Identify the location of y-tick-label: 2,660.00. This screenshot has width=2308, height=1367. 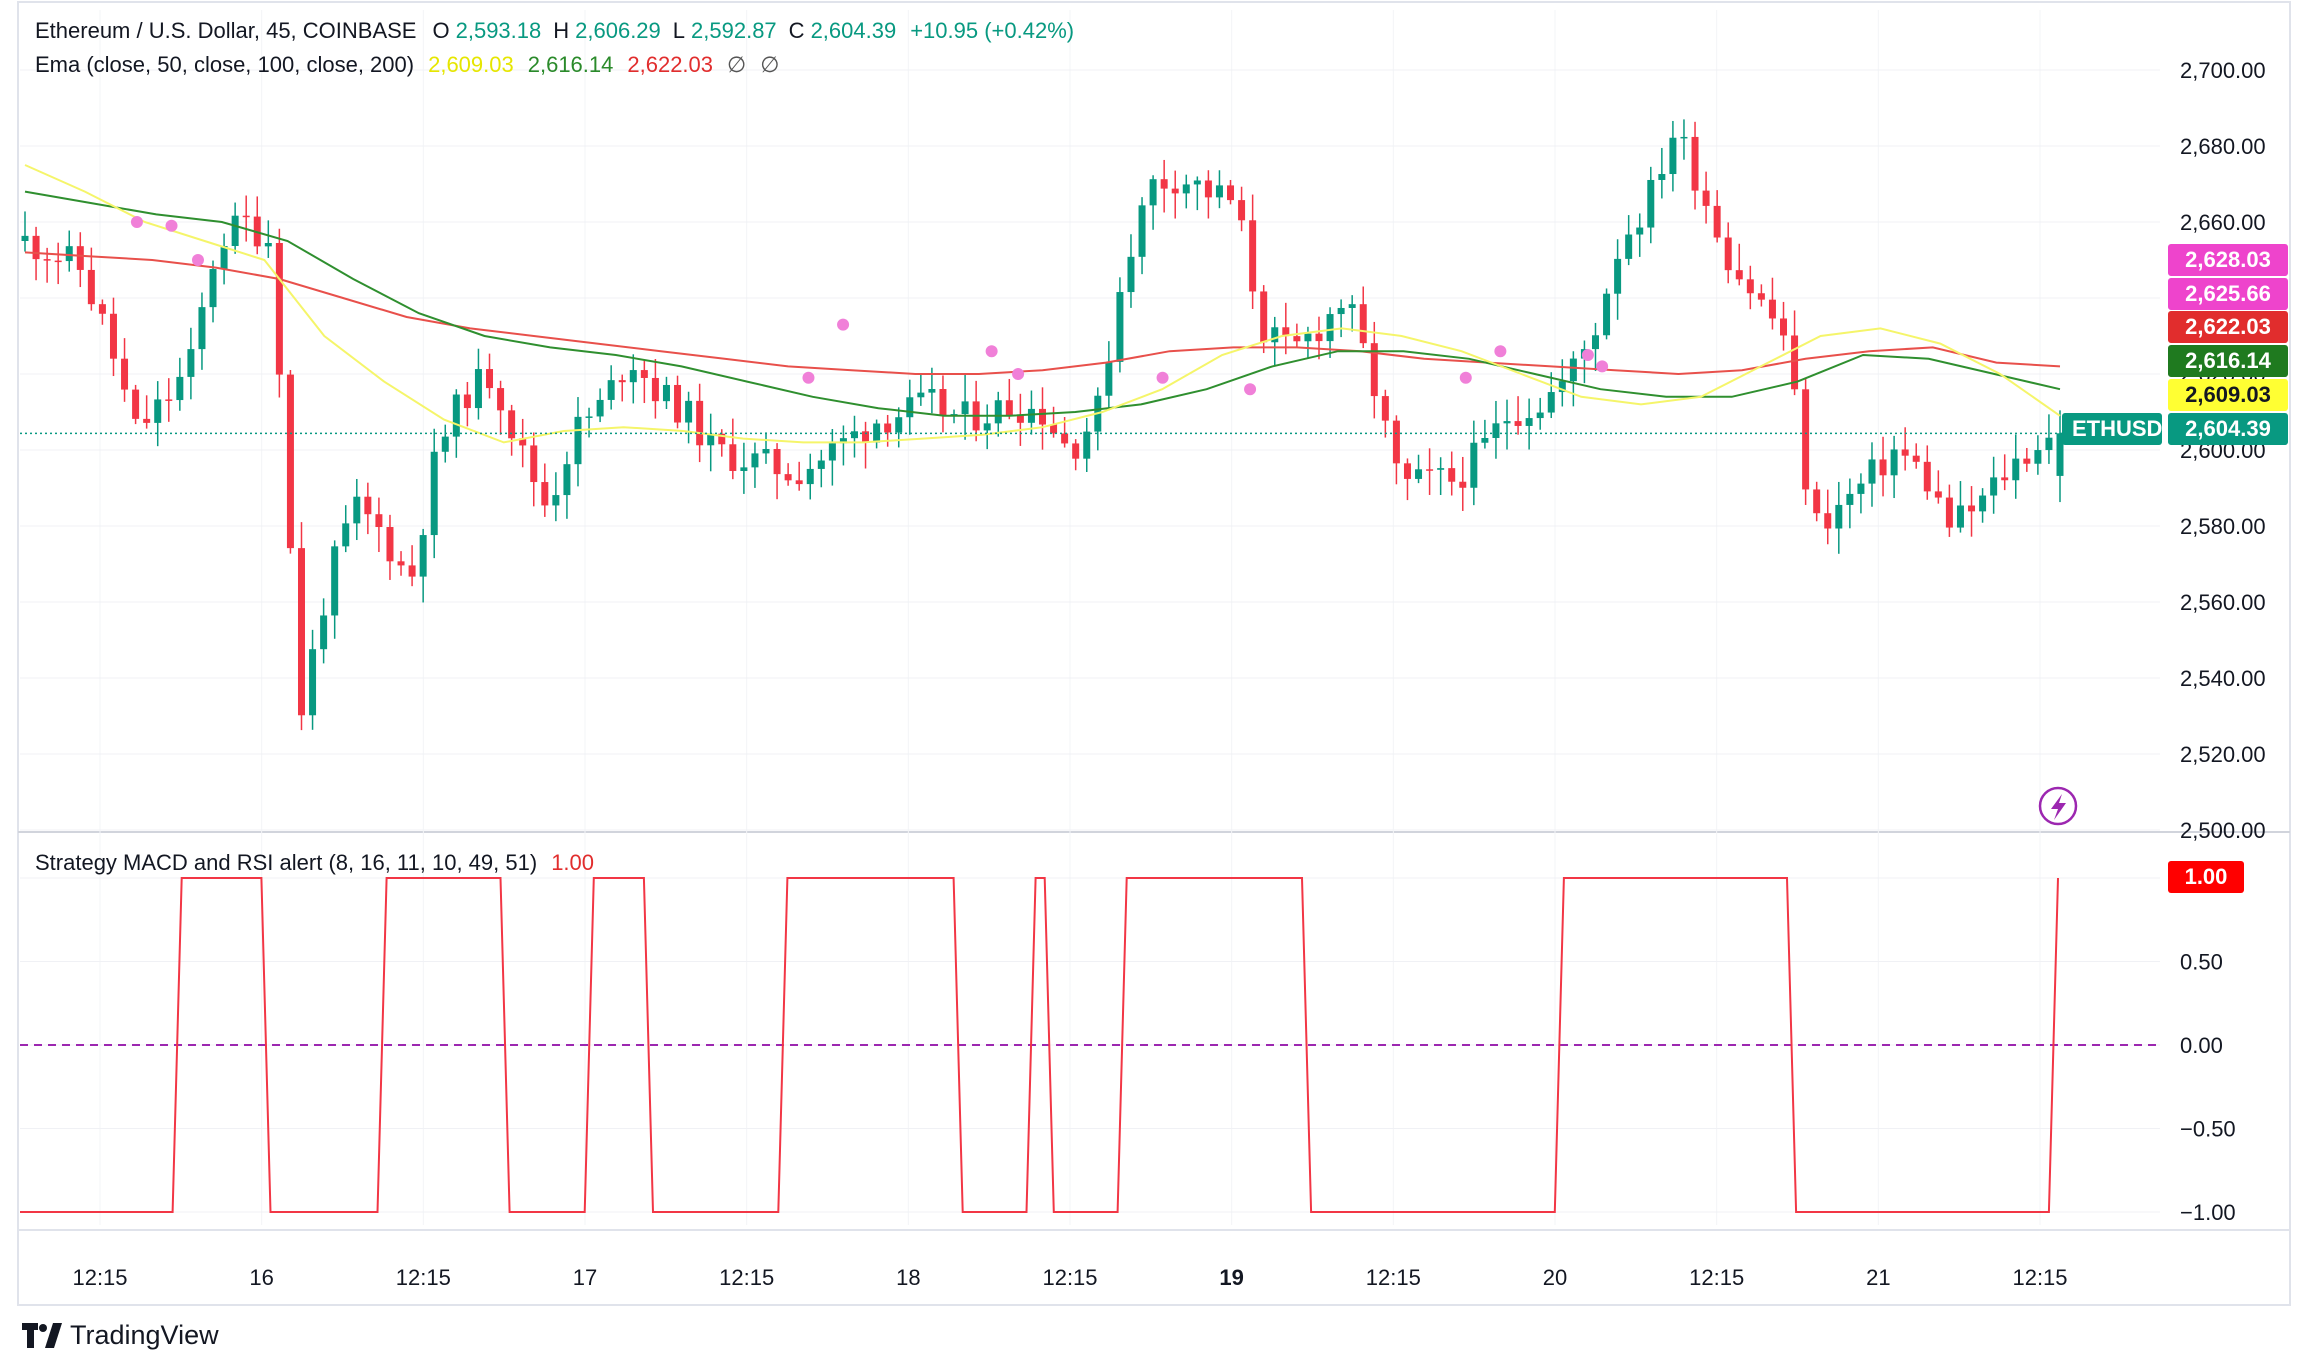
(2223, 222).